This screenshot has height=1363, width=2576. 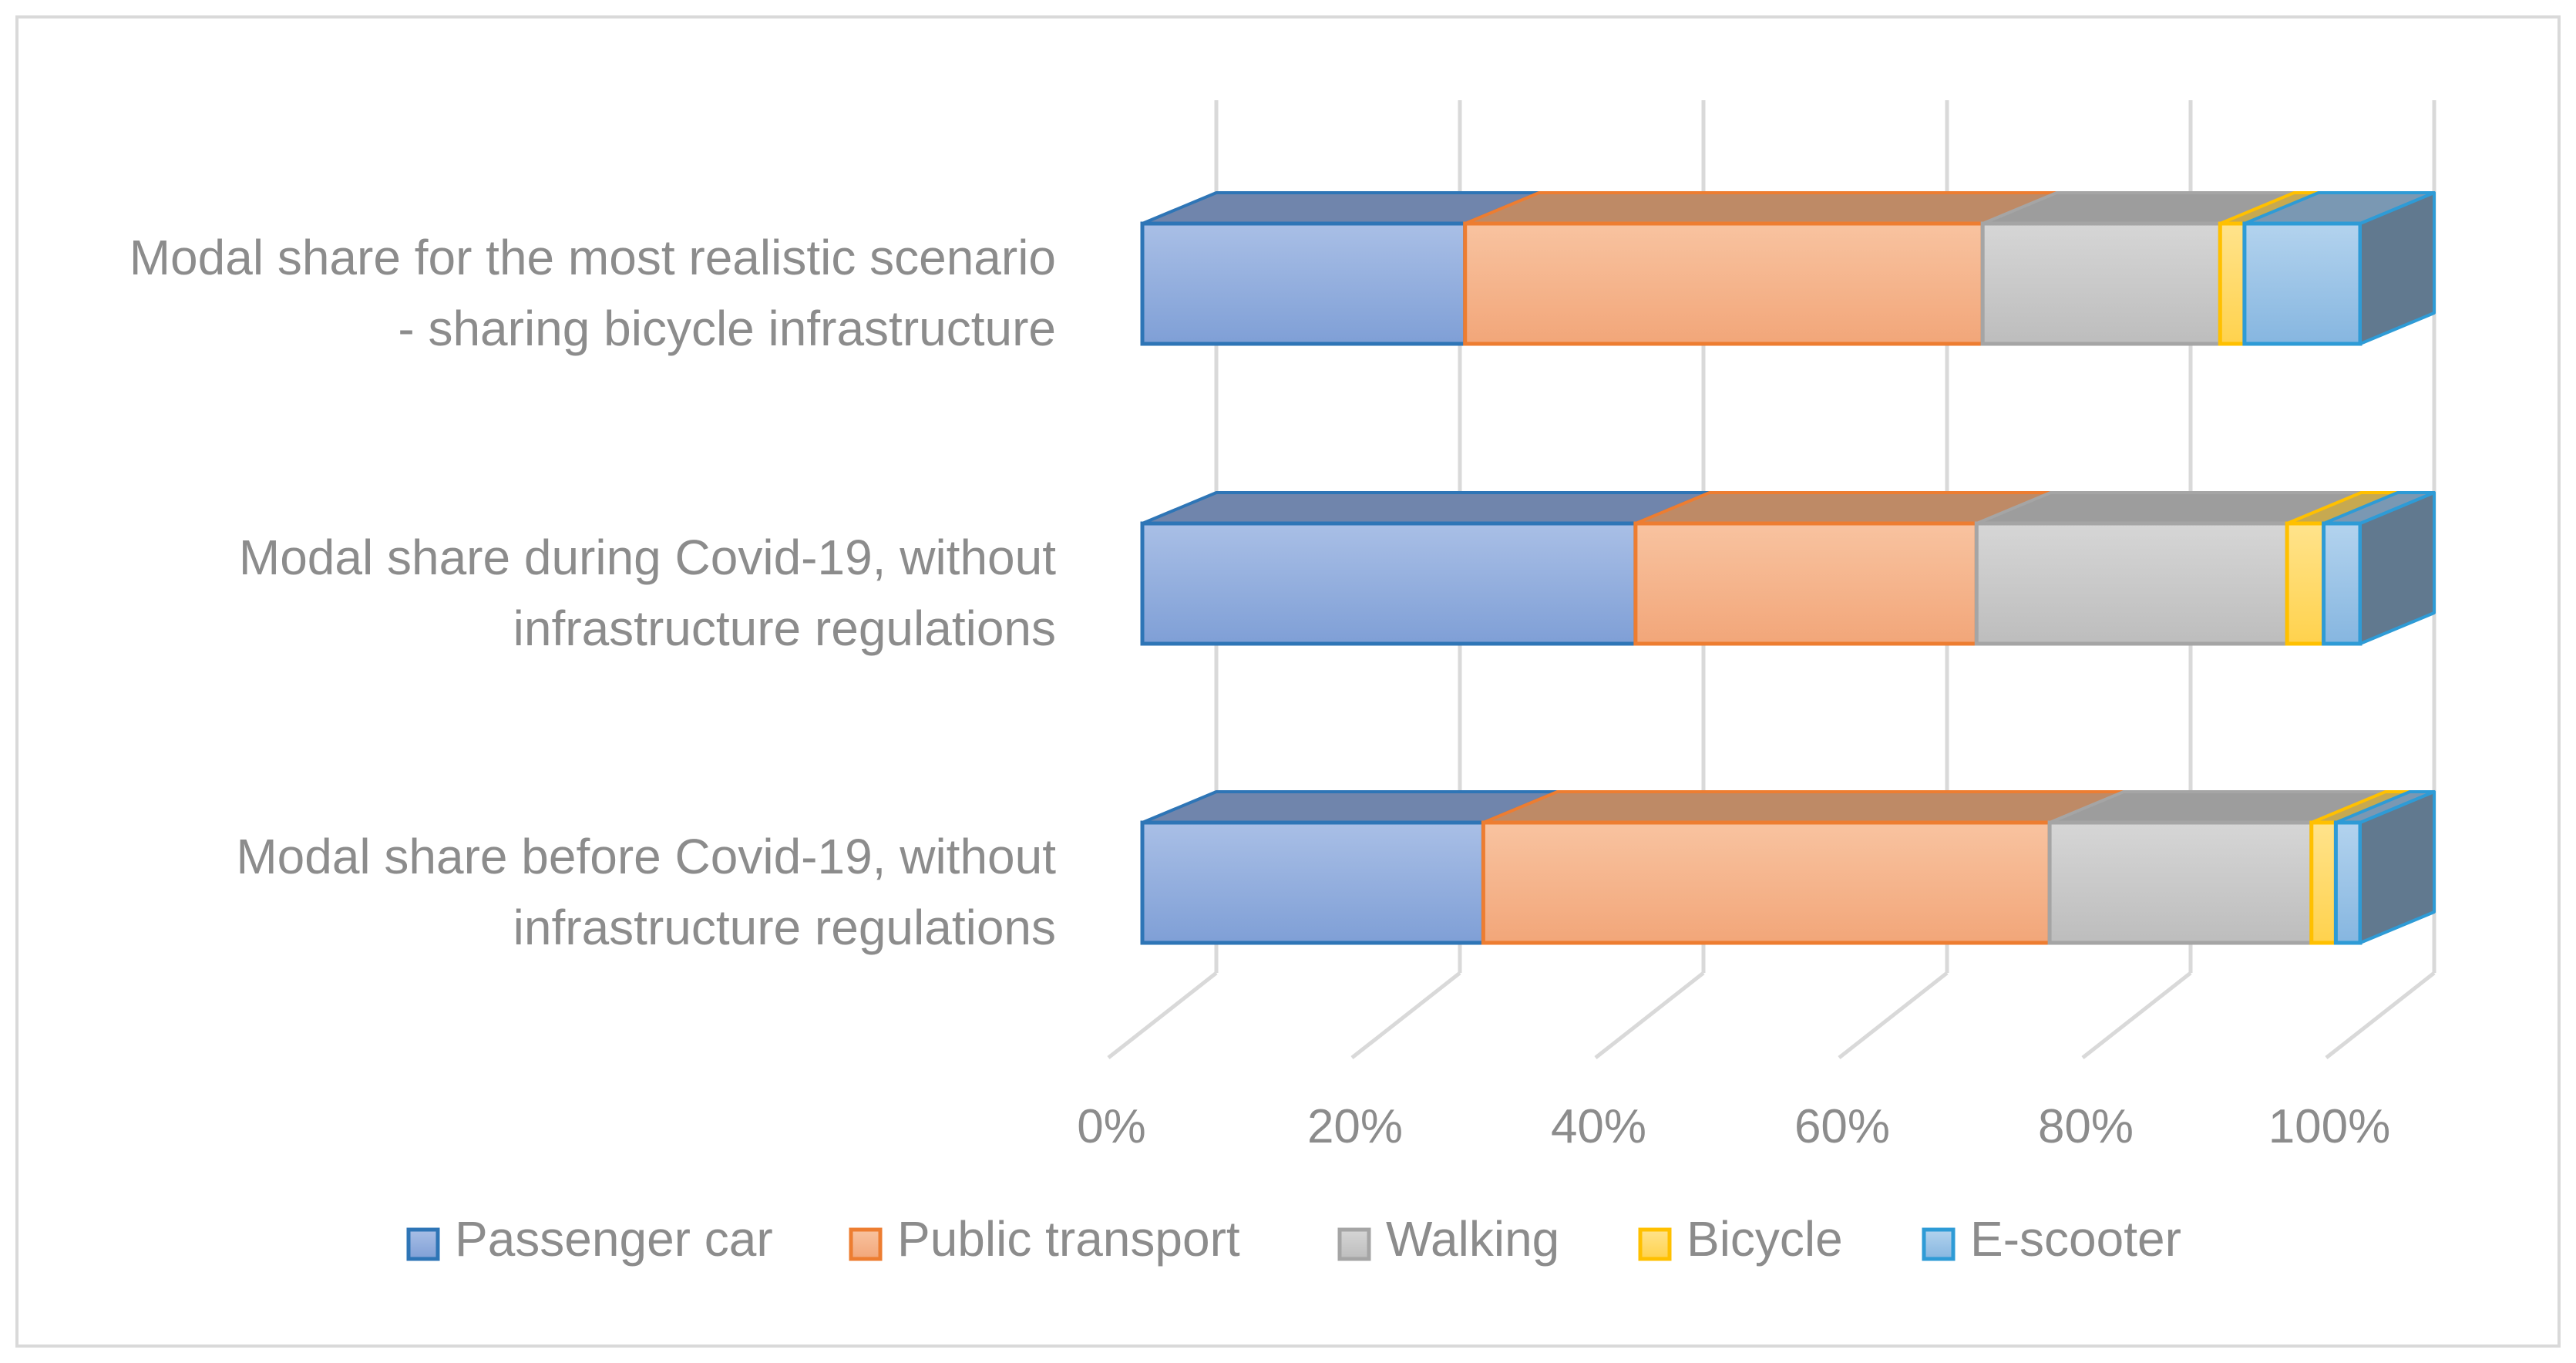 I want to click on legend-label: E-scooter, so click(x=2075, y=1239).